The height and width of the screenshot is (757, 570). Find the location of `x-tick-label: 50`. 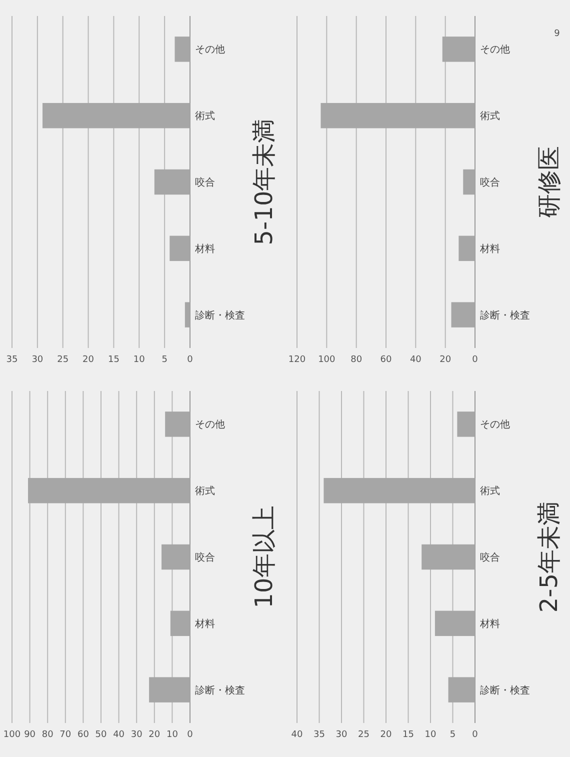

x-tick-label: 50 is located at coordinates (101, 735).